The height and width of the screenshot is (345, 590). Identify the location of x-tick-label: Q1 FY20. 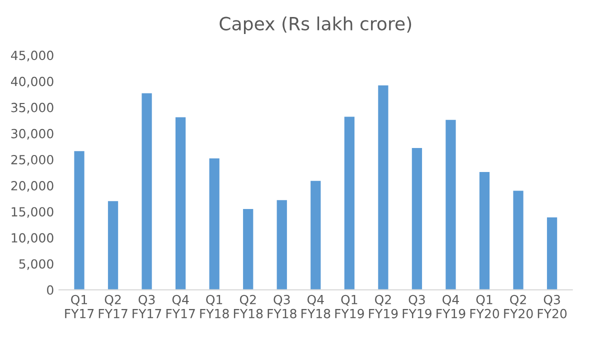
(485, 306).